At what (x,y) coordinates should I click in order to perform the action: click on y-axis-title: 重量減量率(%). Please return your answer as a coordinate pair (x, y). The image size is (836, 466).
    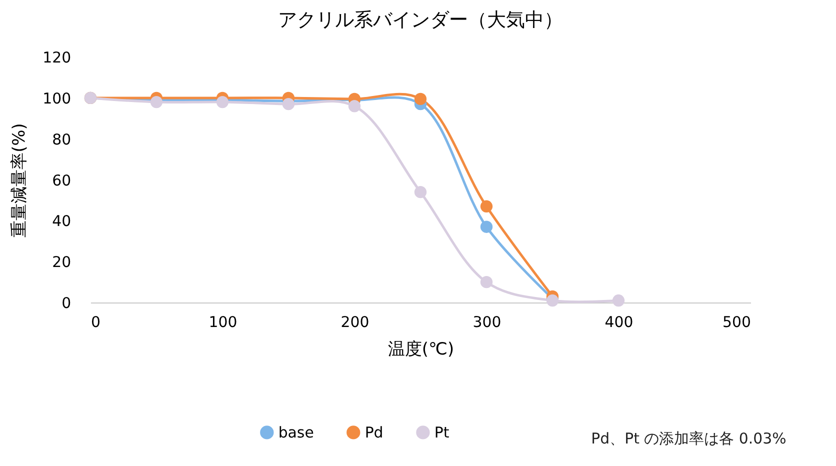
    Looking at the image, I should click on (18, 180).